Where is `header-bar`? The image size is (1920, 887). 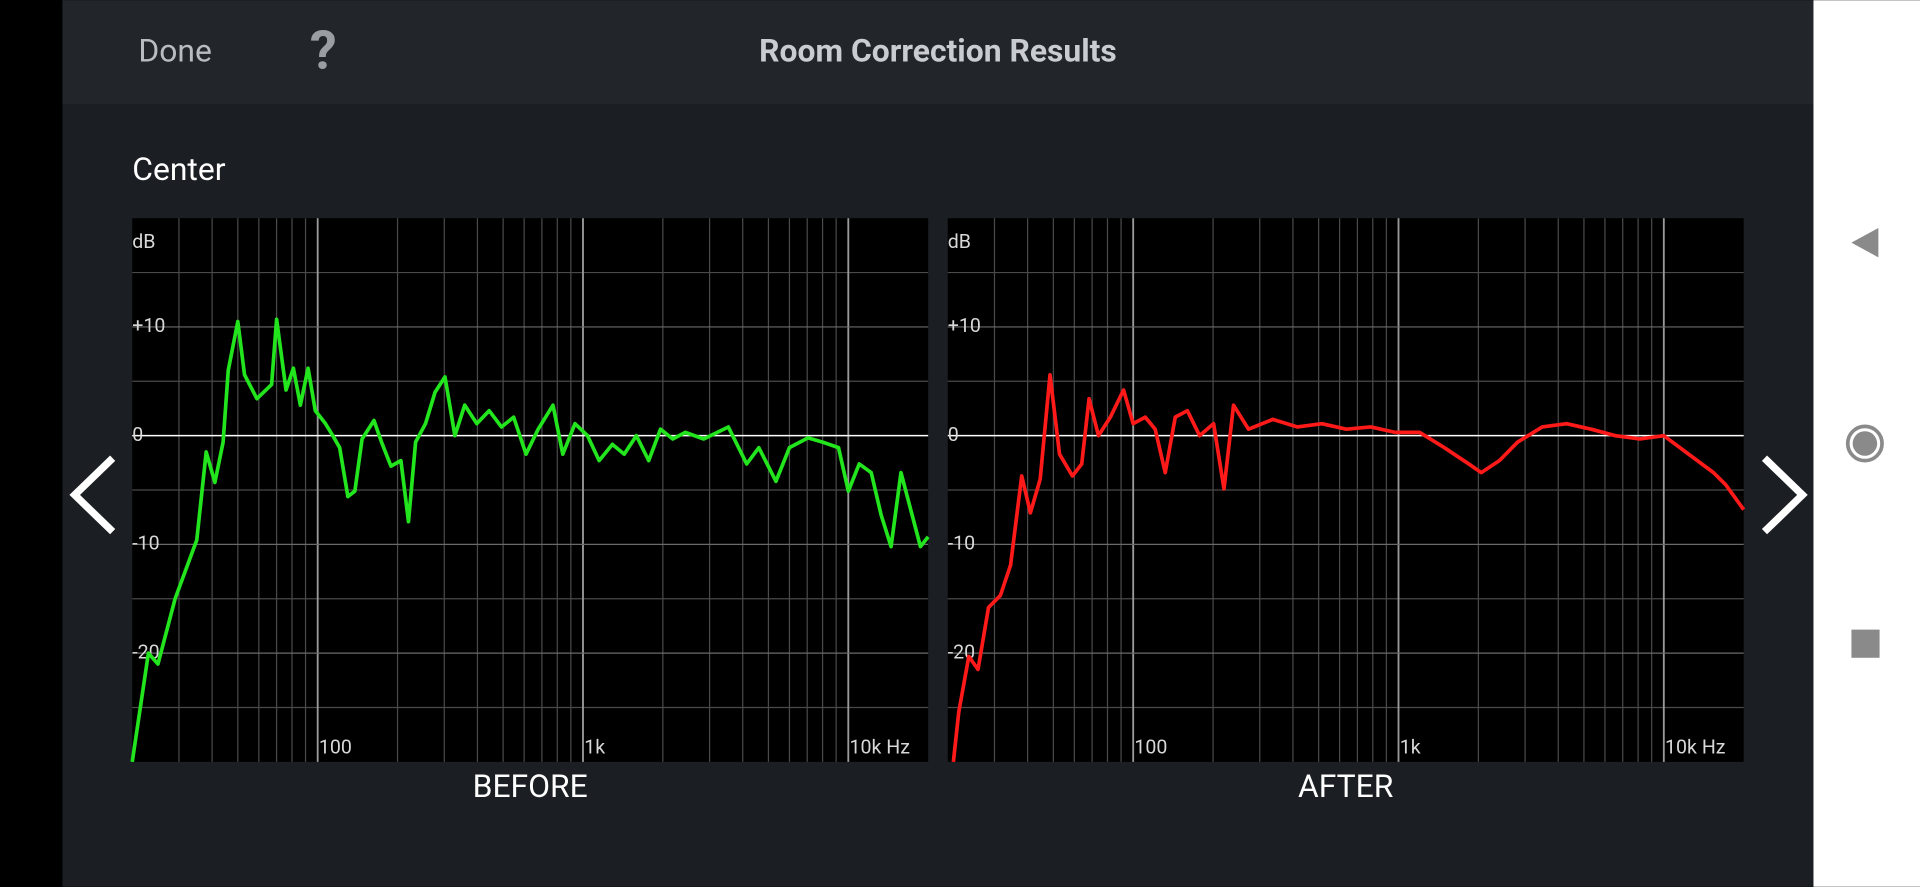 header-bar is located at coordinates (938, 52).